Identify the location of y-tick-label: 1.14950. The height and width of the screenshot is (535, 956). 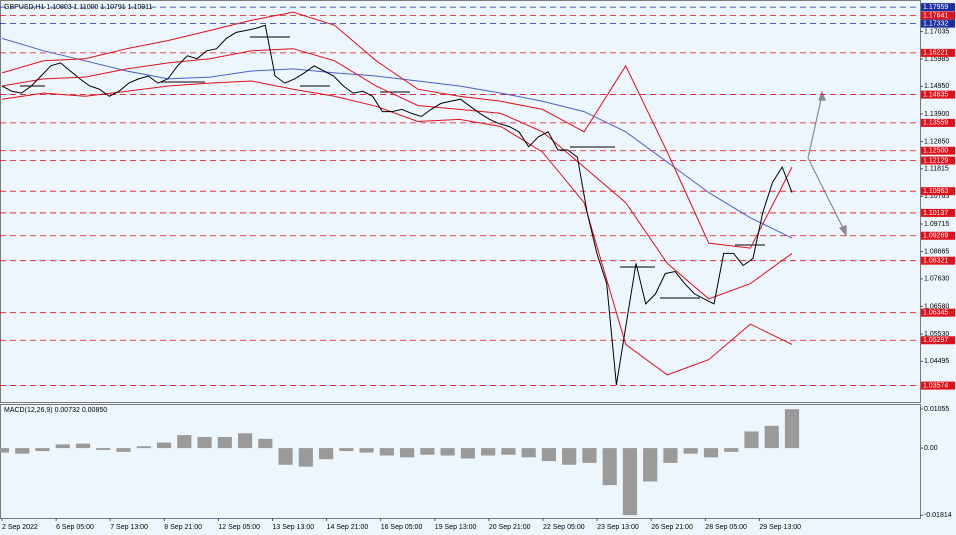
(936, 86).